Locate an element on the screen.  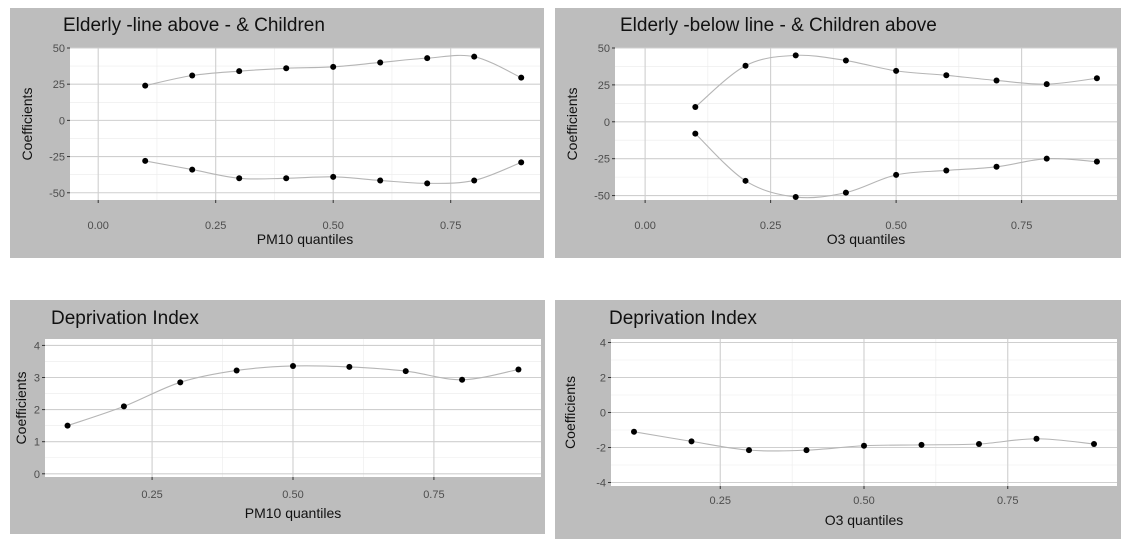
chart-title: Elderly -below line - & Children above is located at coordinates (778, 25).